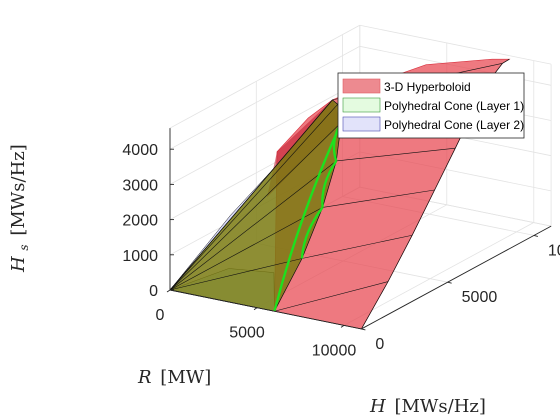 The height and width of the screenshot is (420, 560). What do you see at coordinates (247, 333) in the screenshot?
I see `x-tick-label: 5000` at bounding box center [247, 333].